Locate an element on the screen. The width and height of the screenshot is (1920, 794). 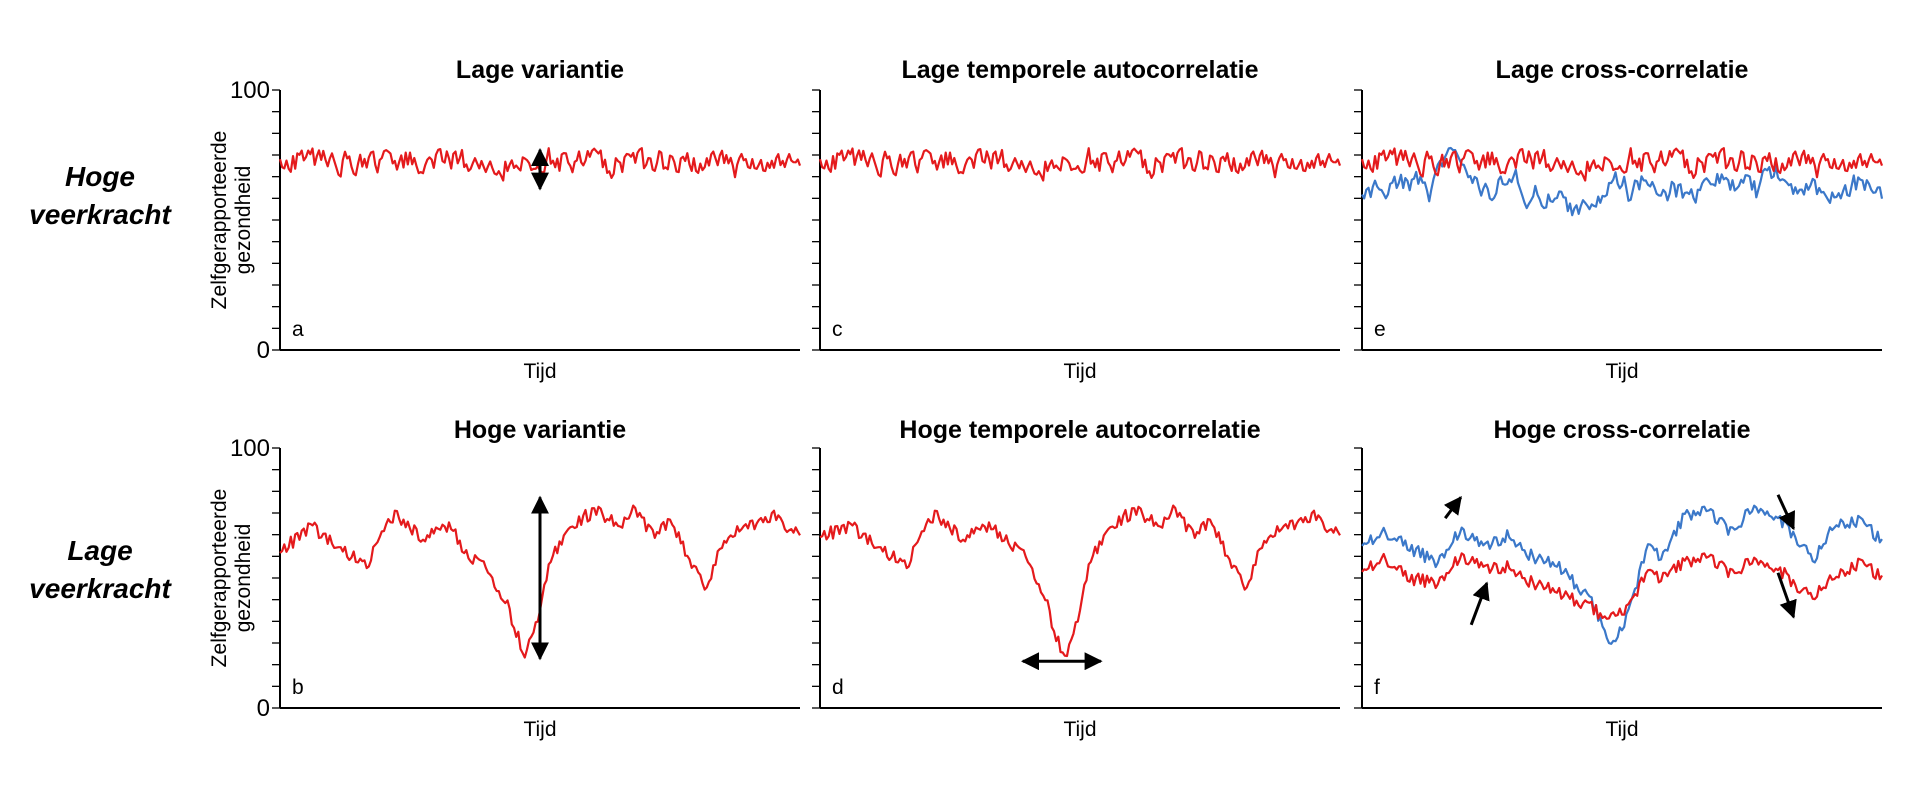
panel-title: Lage variantie is located at coordinates (540, 70).